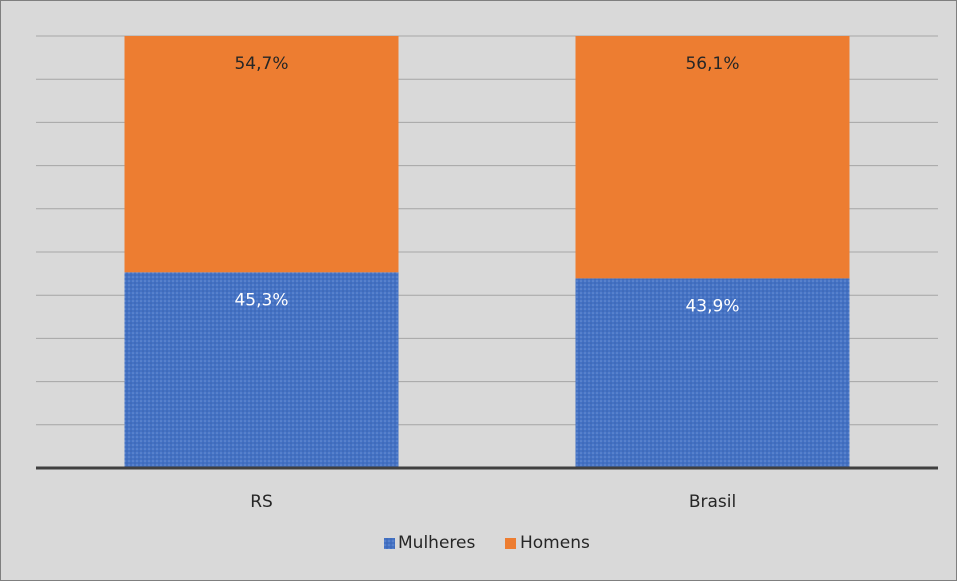  Describe the element at coordinates (712, 373) in the screenshot. I see `bar-mulheres-brasil` at that location.